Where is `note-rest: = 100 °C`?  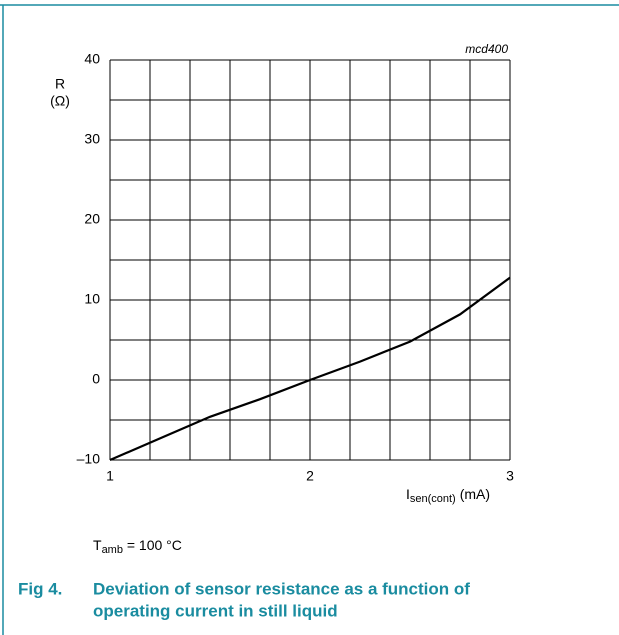 note-rest: = 100 °C is located at coordinates (152, 545).